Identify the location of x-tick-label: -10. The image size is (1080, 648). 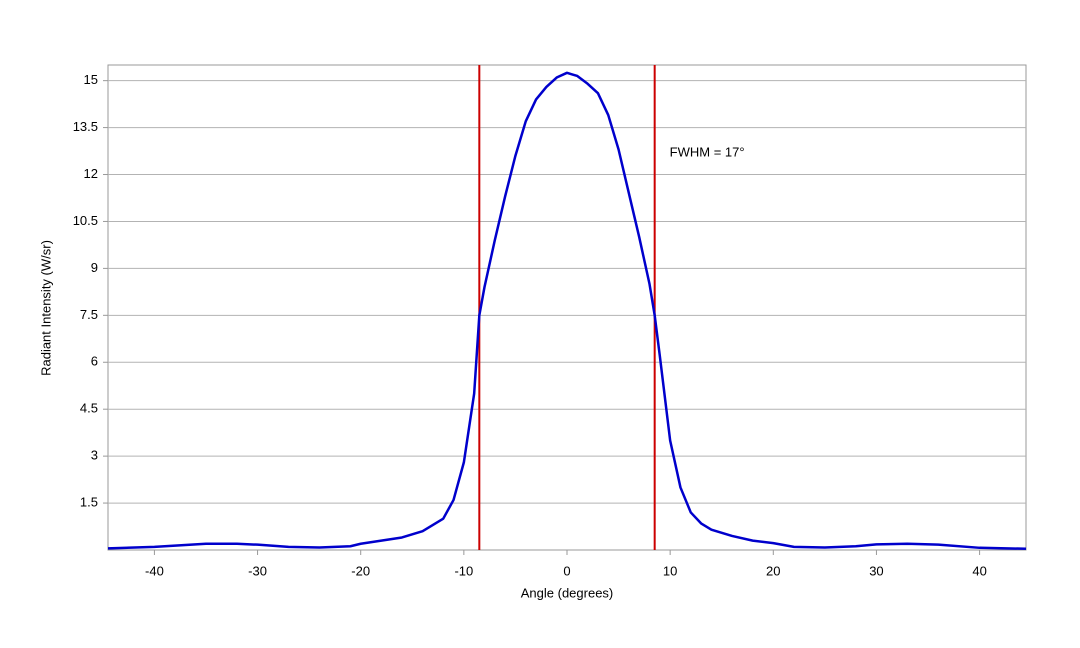
(463, 570).